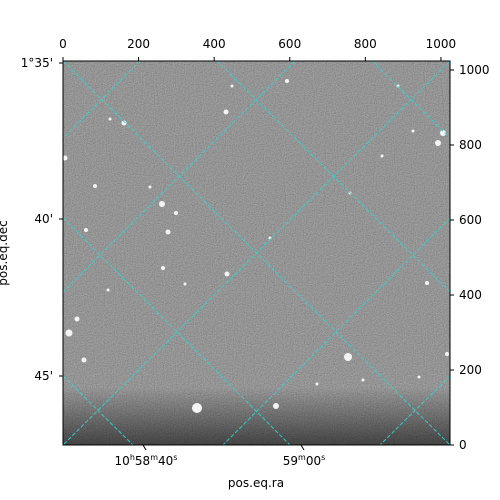 The width and height of the screenshot is (500, 500). I want to click on dec-tick-label: 1°35', so click(37, 63).